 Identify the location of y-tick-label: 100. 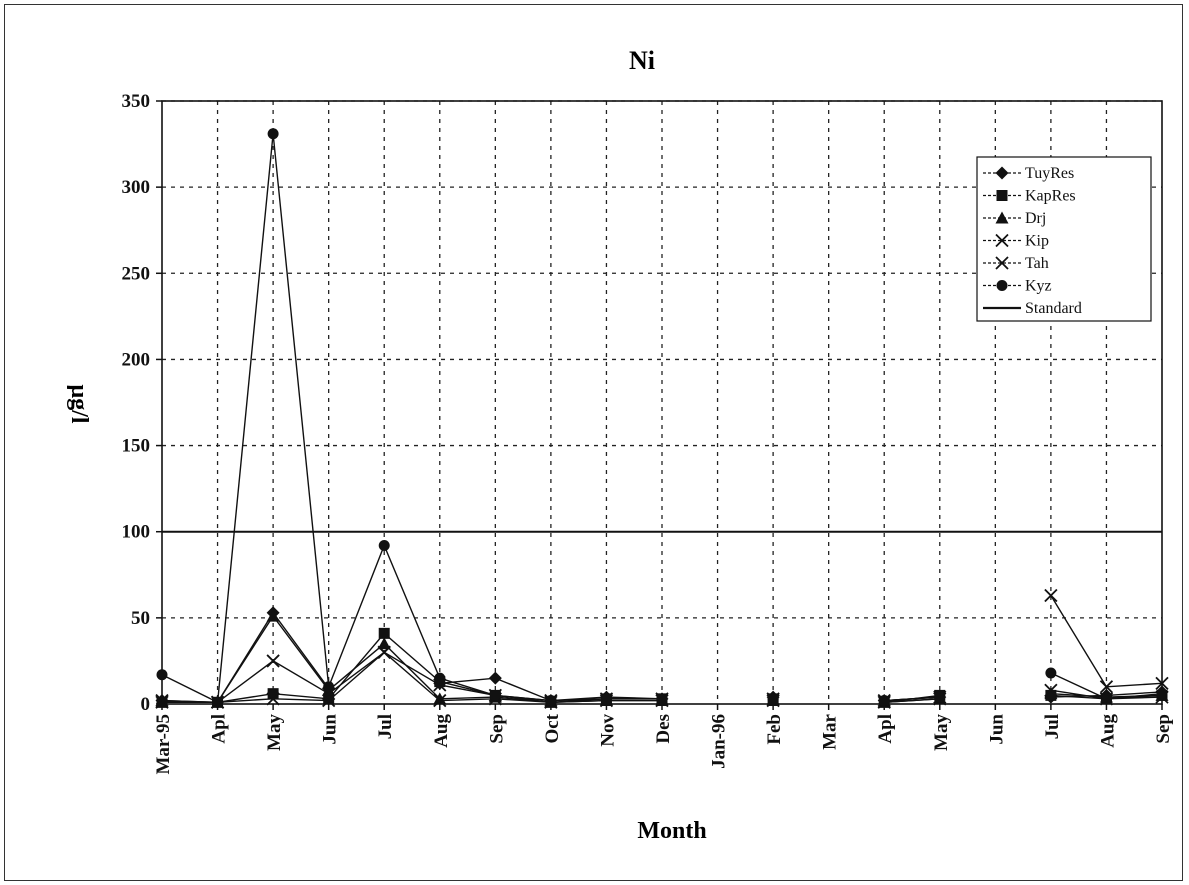
(136, 532).